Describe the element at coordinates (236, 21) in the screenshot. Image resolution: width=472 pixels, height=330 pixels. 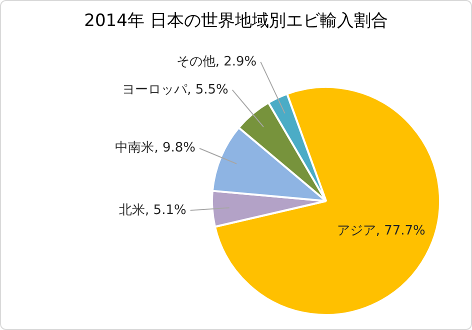
I see `chart-title: 2014年 日本の世界地域別エビ輸入割合` at that location.